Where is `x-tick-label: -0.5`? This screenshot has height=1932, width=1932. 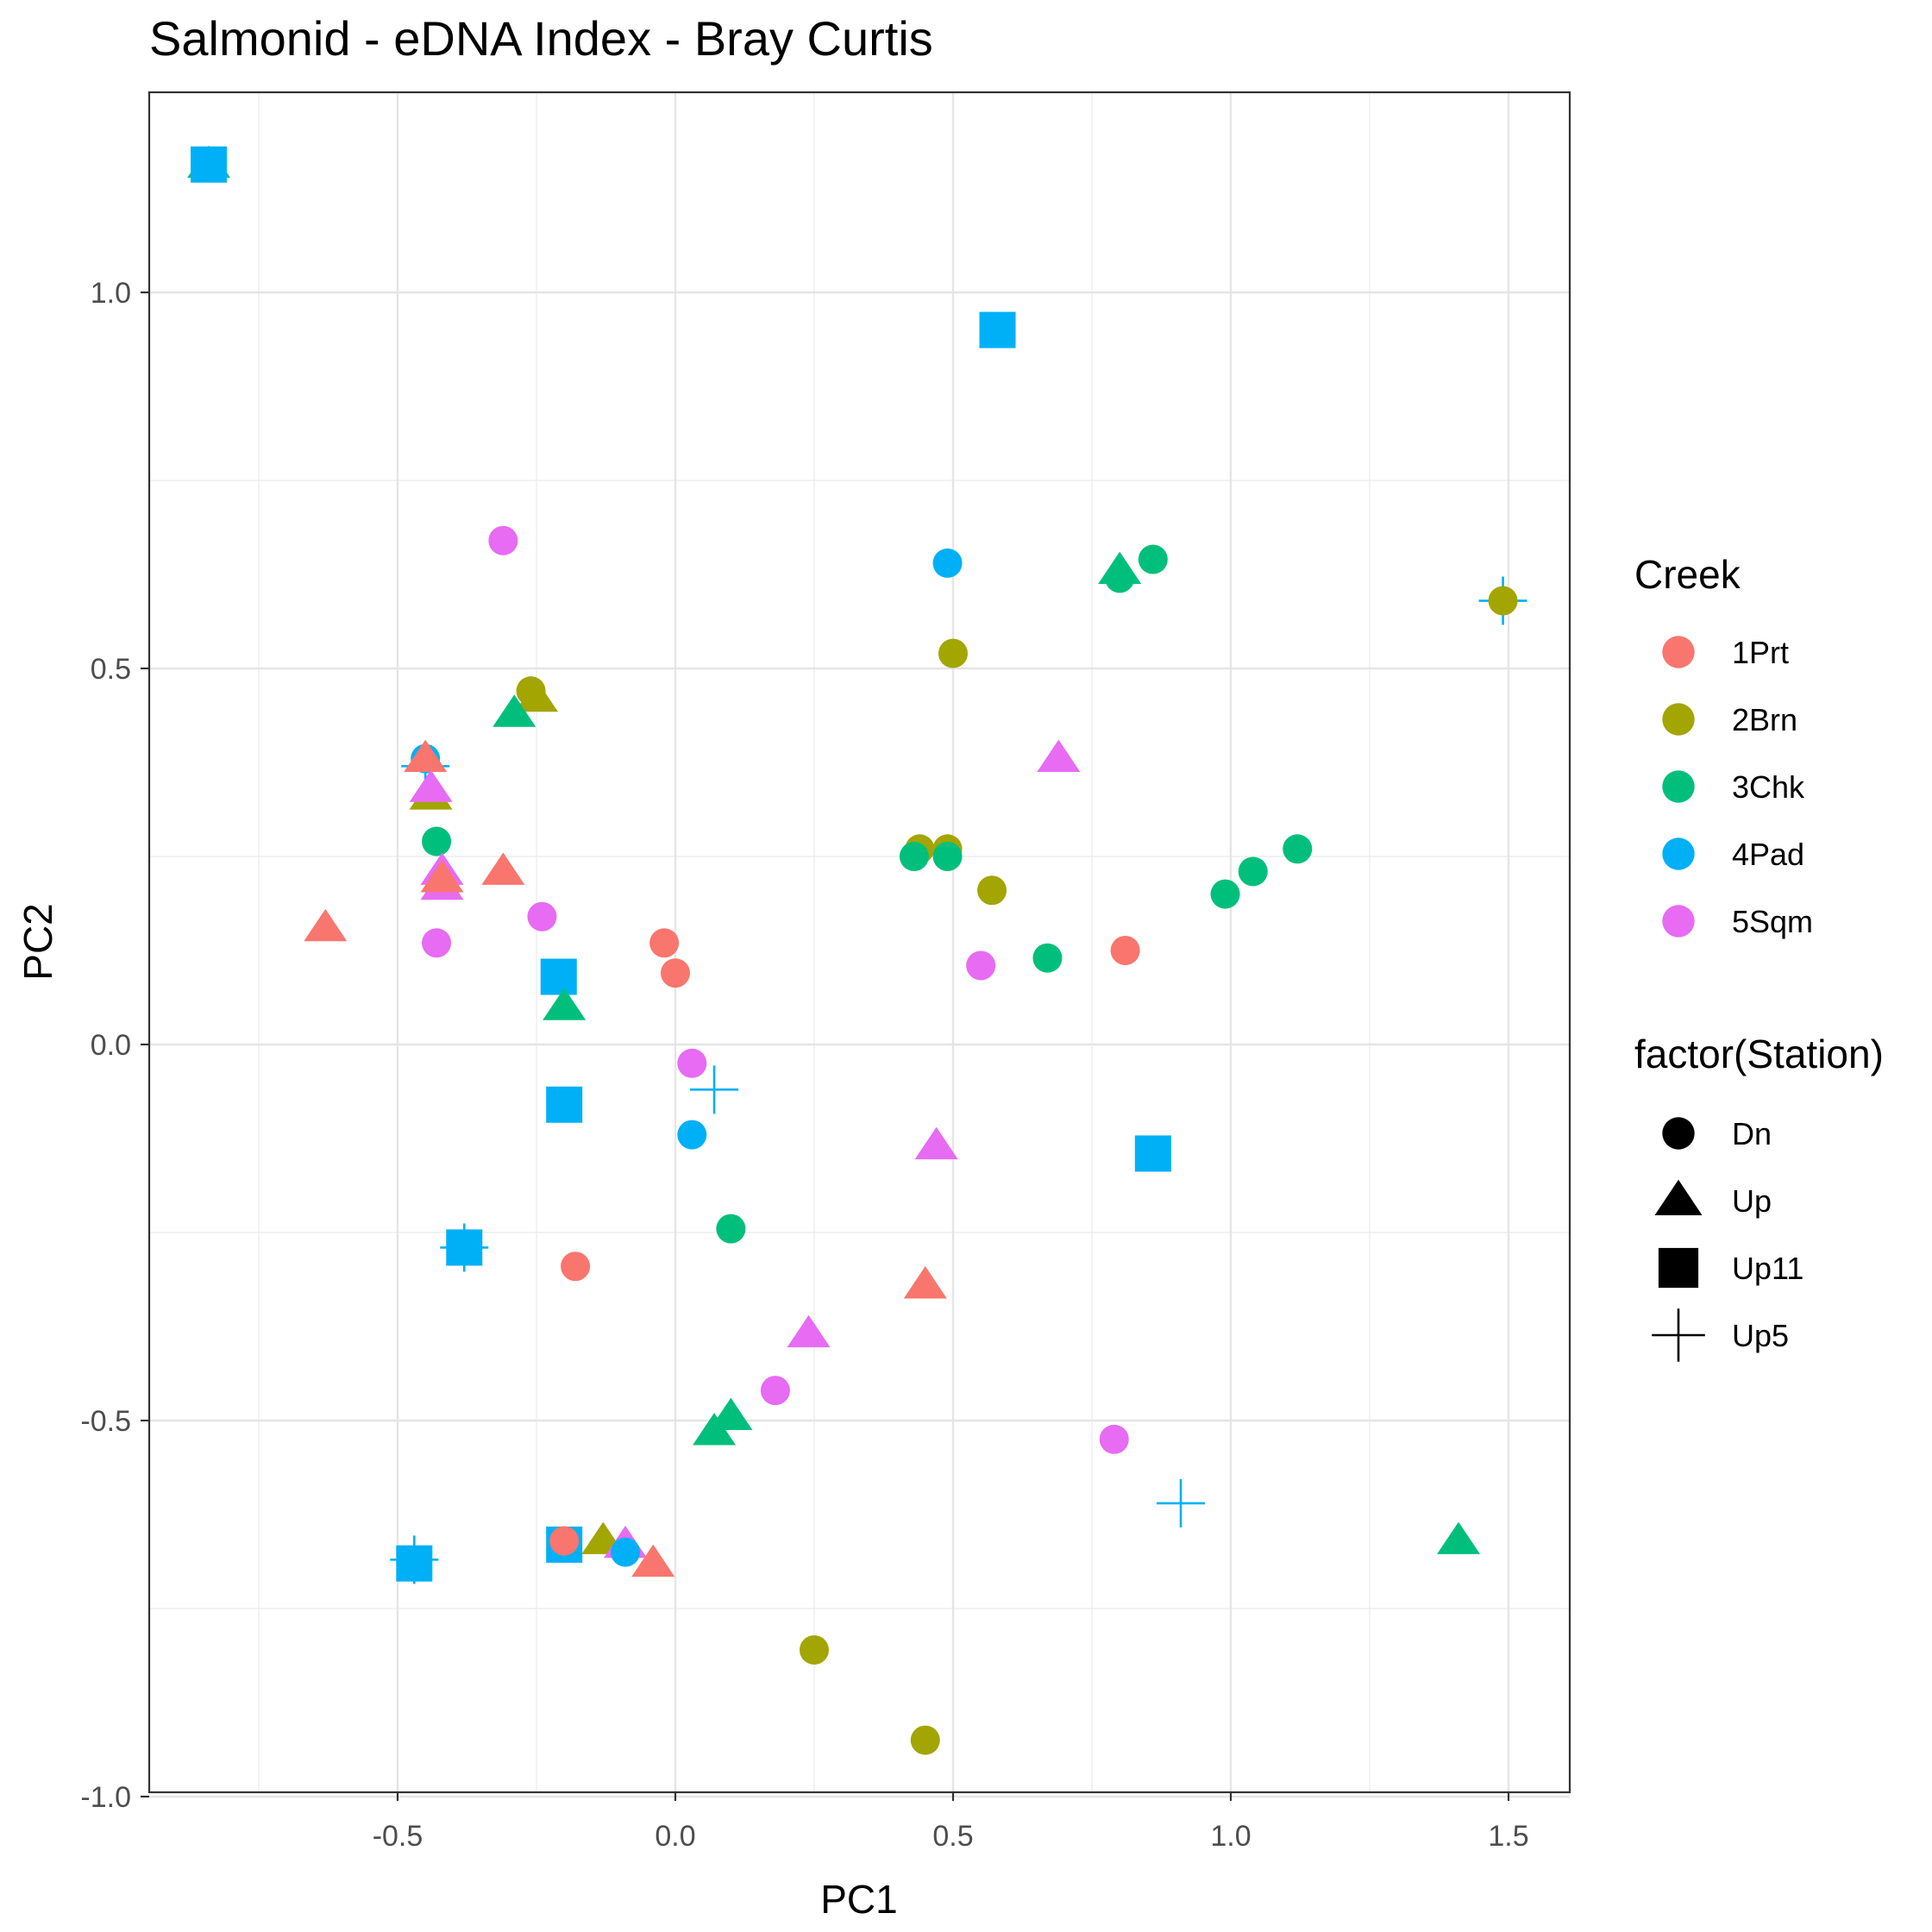 x-tick-label: -0.5 is located at coordinates (398, 1836).